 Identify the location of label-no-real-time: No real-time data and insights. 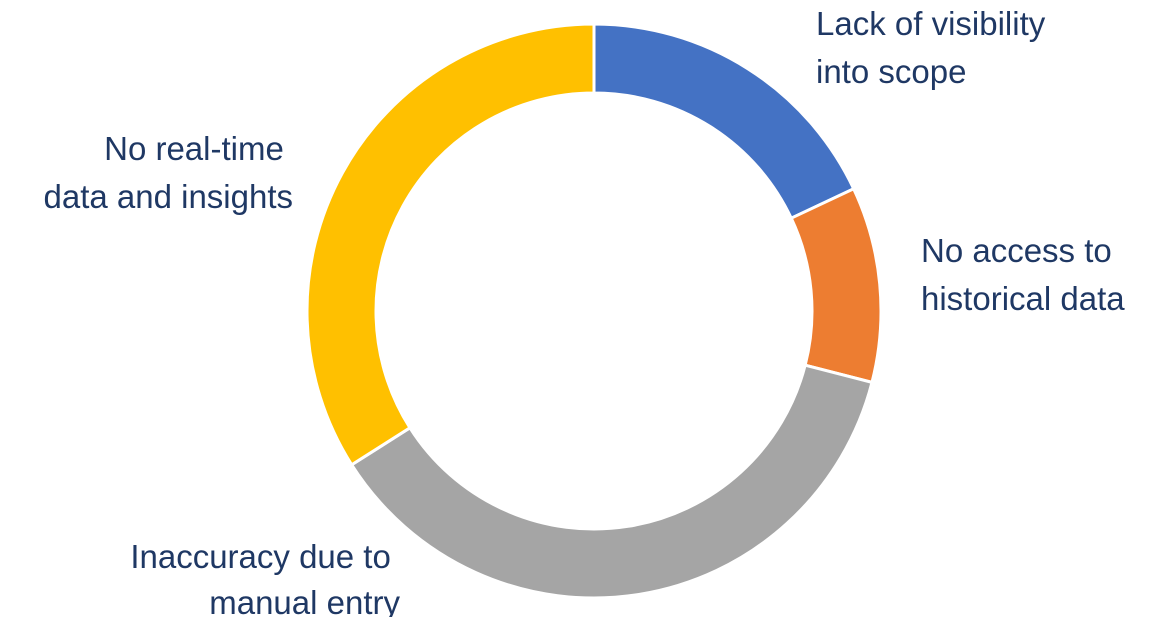
(168, 172).